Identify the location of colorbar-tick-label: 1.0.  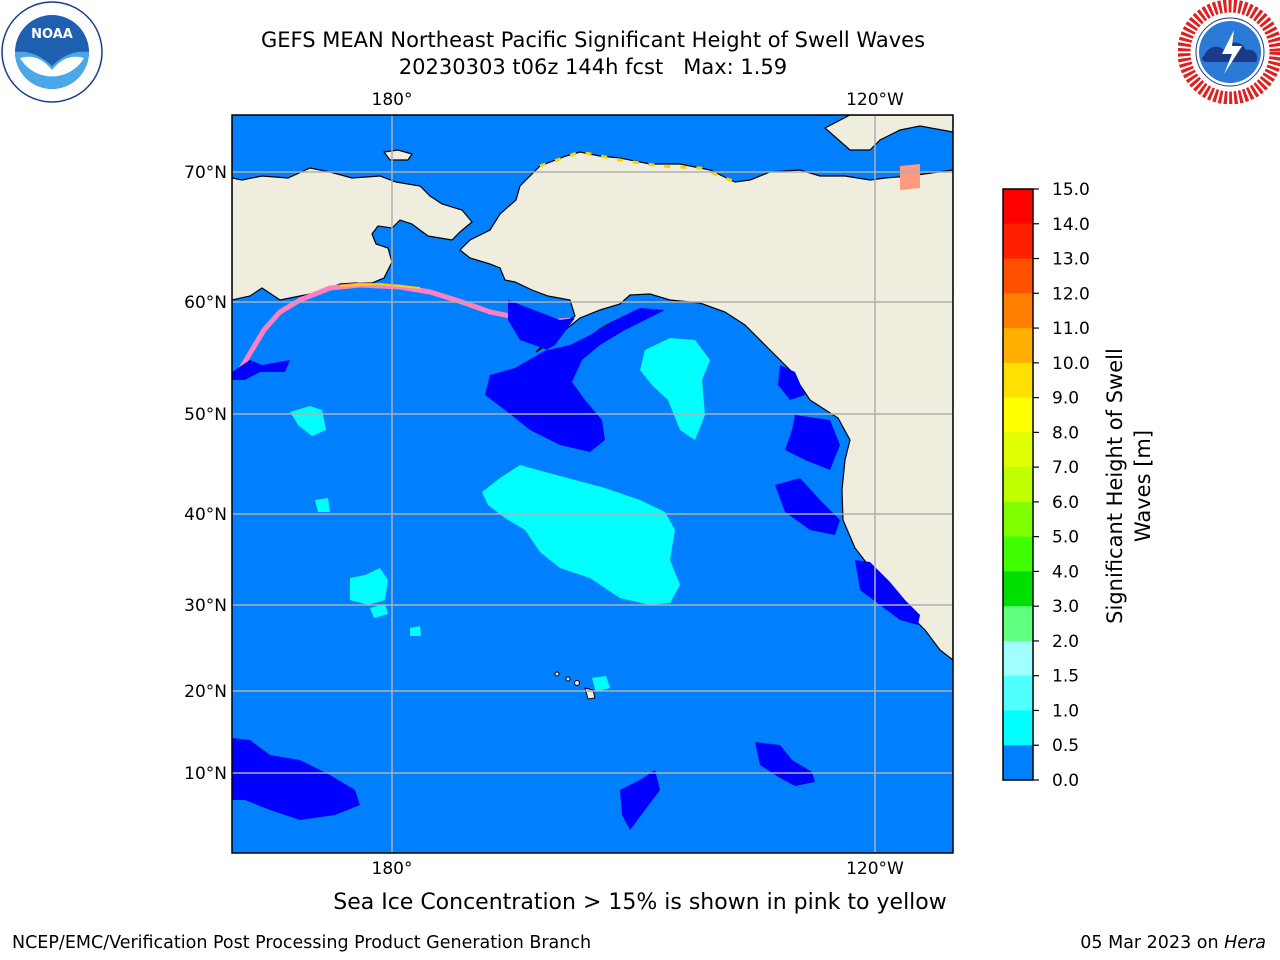
(1065, 711).